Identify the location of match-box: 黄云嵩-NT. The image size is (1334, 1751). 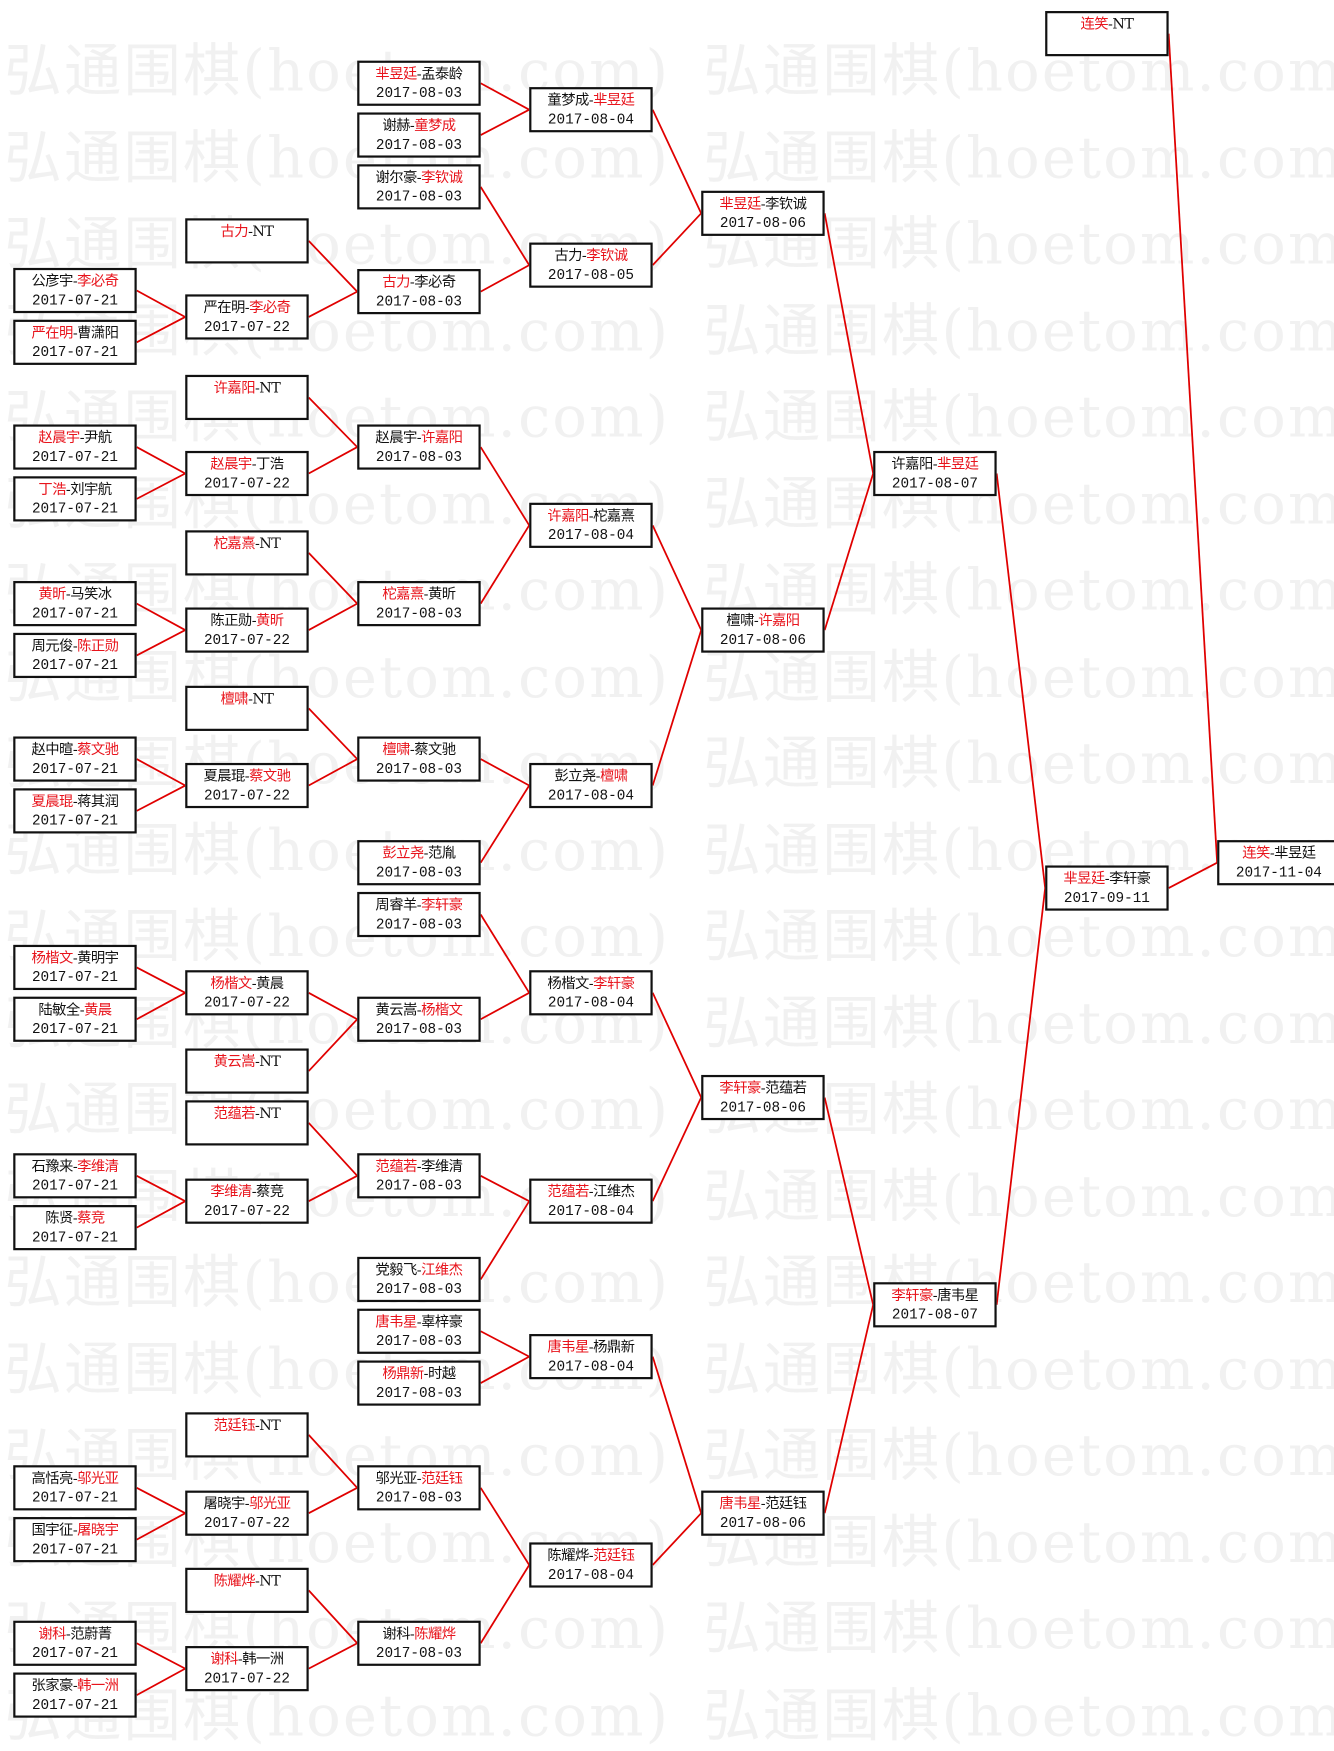
(247, 1071).